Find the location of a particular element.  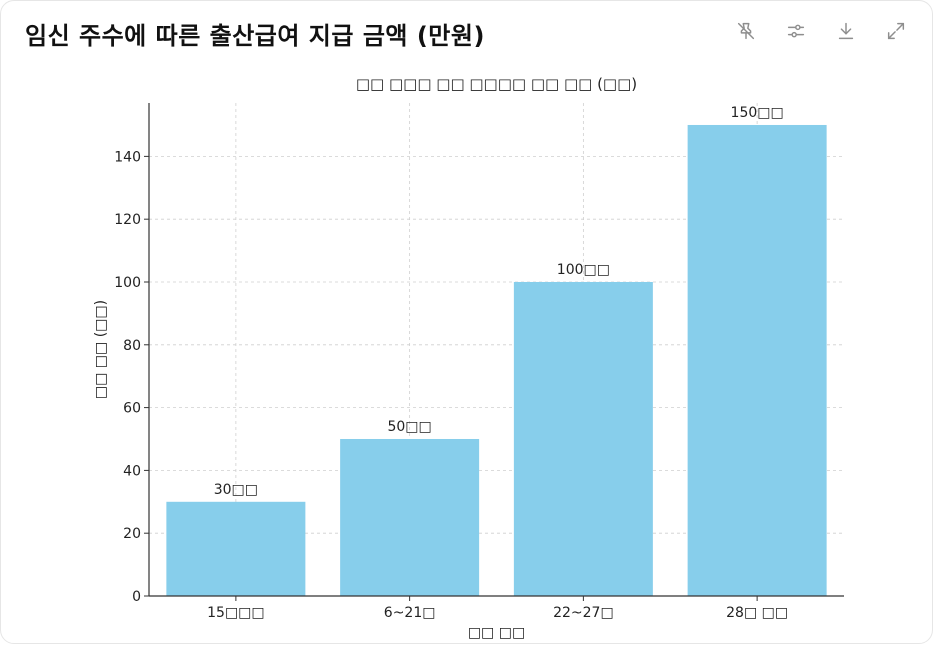

pin-off-icon is located at coordinates (746, 31).